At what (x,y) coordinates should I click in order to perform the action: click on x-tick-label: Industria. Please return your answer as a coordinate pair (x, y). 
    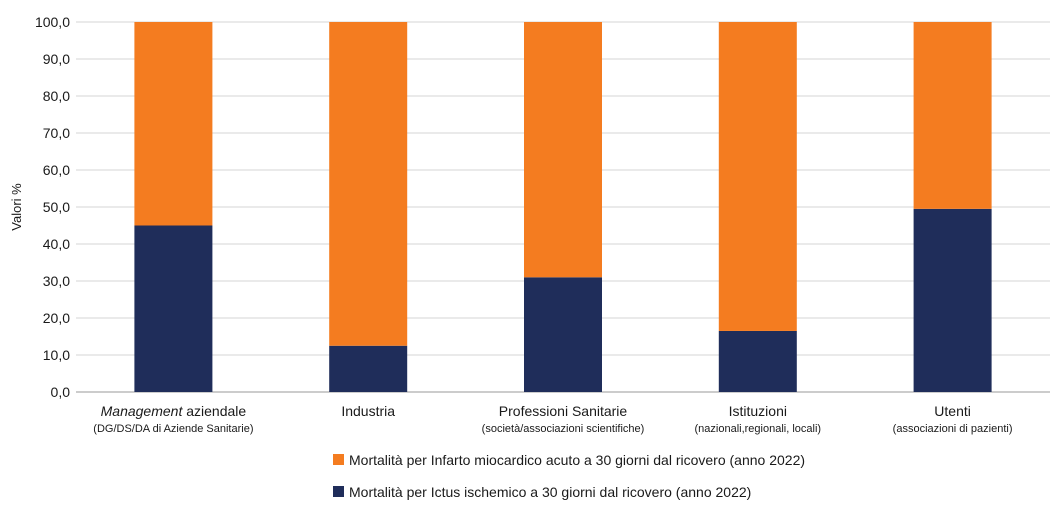
    Looking at the image, I should click on (368, 411).